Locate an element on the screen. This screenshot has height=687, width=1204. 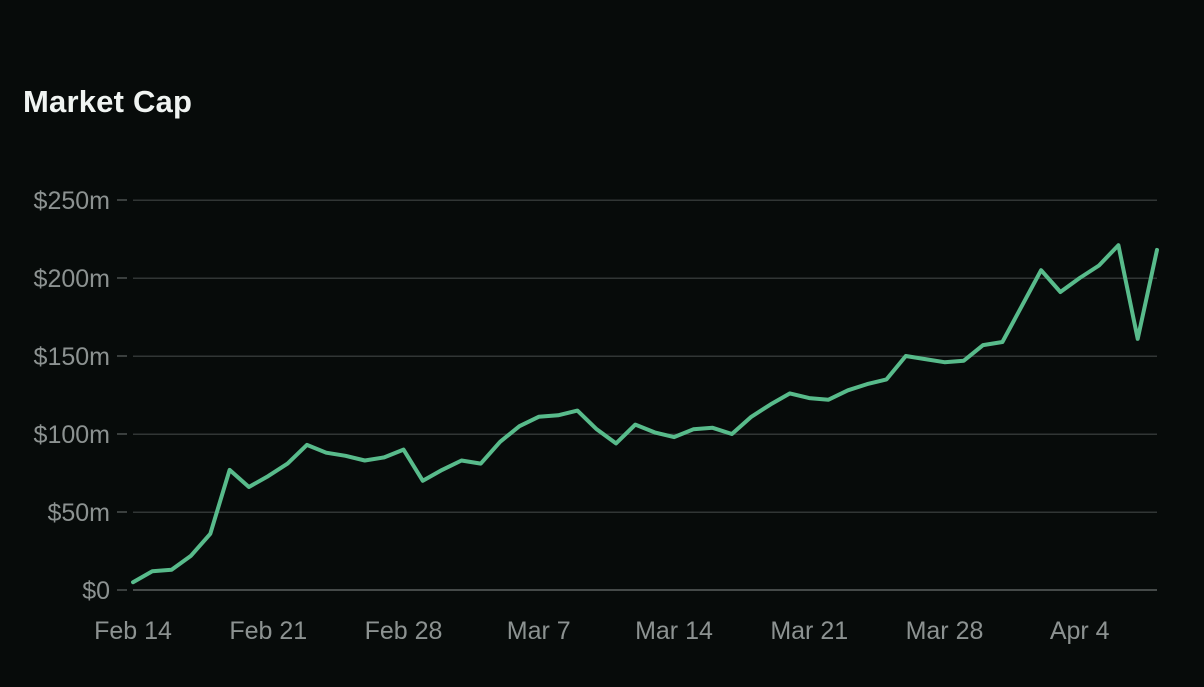
x-axis-label: Feb 21 is located at coordinates (268, 631).